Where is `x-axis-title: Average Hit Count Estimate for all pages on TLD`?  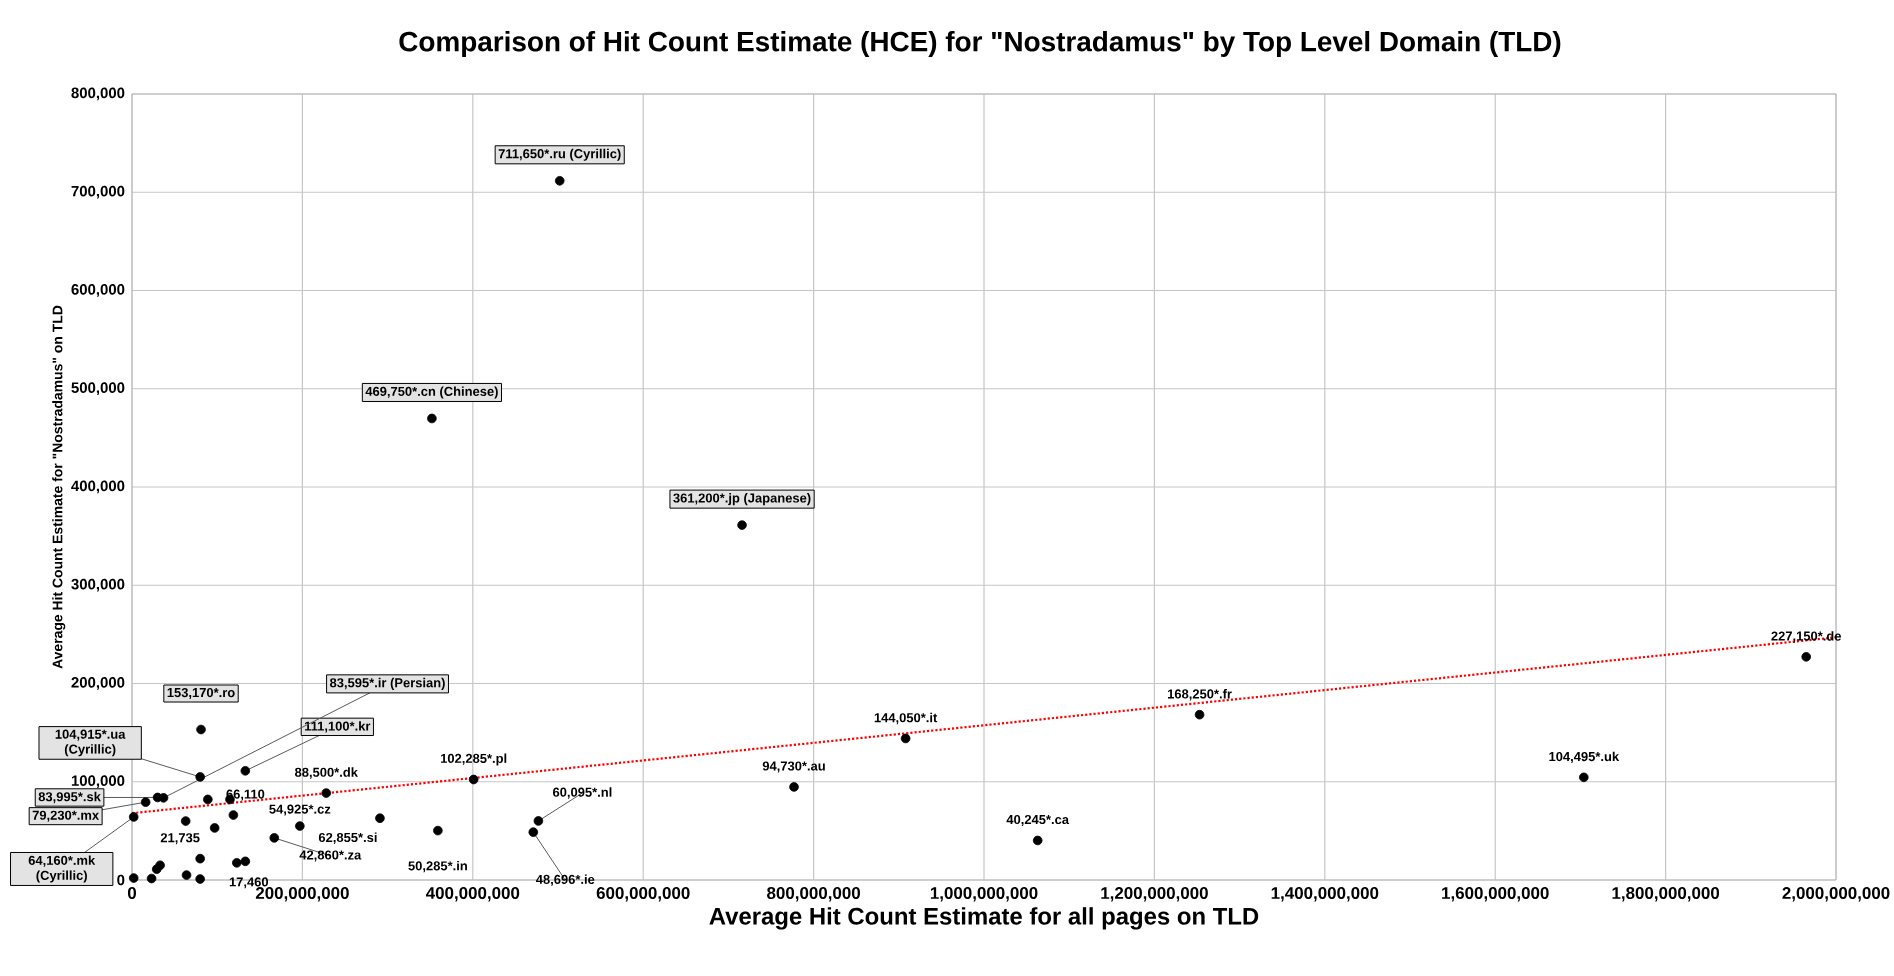 x-axis-title: Average Hit Count Estimate for all pages on TLD is located at coordinates (984, 918).